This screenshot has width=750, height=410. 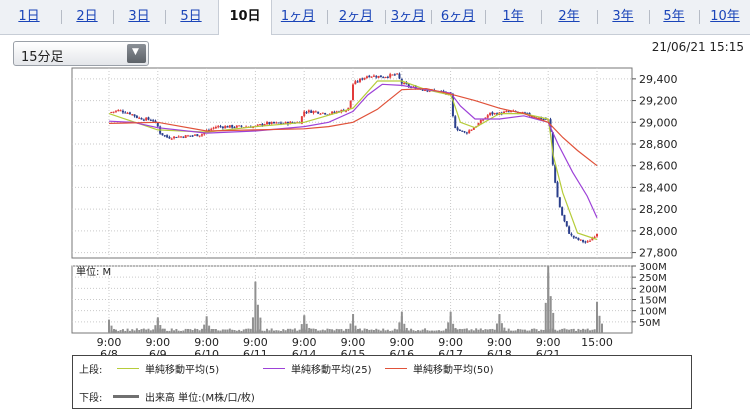 I want to click on tab-period-8: 6ヶ月, so click(x=458, y=16).